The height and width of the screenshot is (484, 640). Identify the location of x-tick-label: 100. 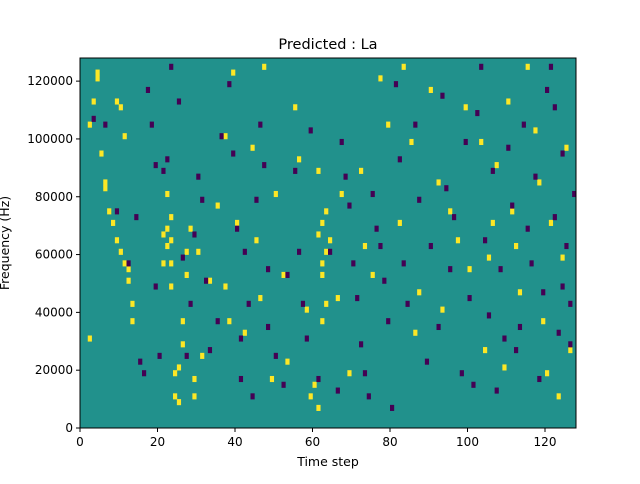
(467, 442).